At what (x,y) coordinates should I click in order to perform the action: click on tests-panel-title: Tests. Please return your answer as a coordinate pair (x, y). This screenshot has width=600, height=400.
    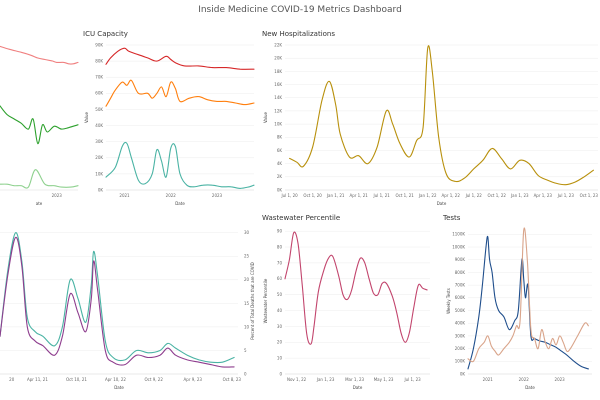
    Looking at the image, I should click on (452, 218).